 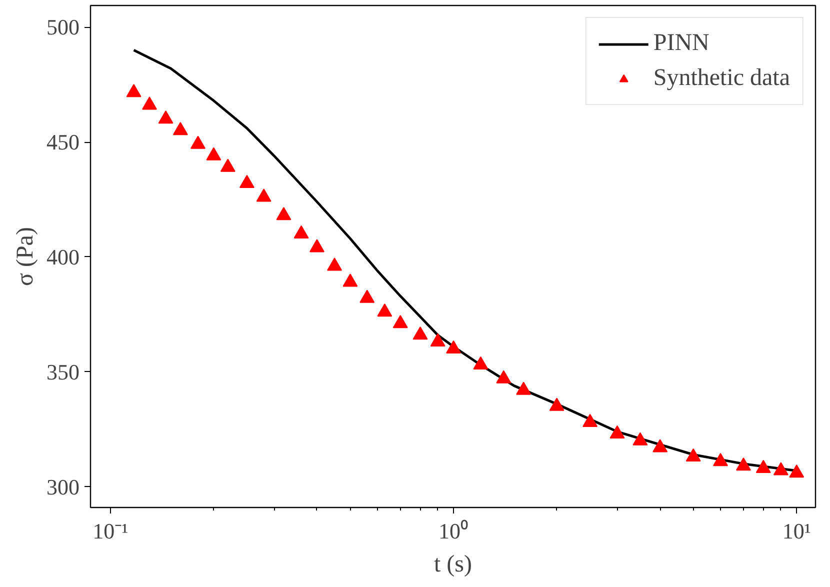 What do you see at coordinates (63, 487) in the screenshot?
I see `y-tick-label: 300` at bounding box center [63, 487].